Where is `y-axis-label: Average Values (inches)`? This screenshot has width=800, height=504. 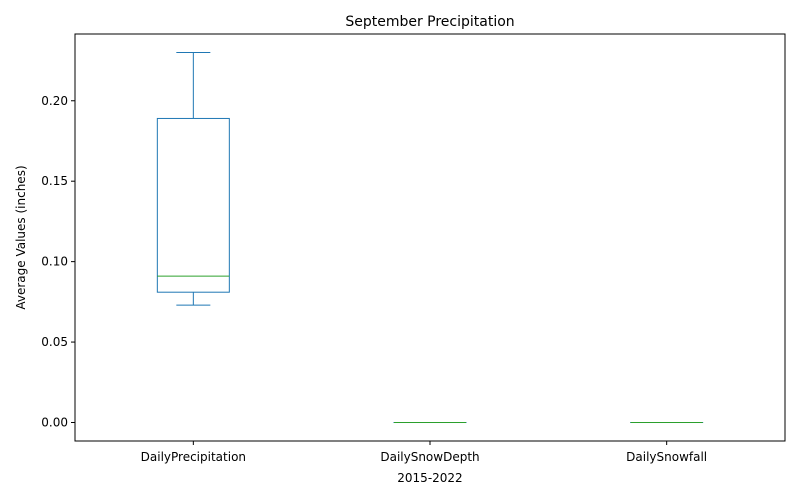 y-axis-label: Average Values (inches) is located at coordinates (21, 237).